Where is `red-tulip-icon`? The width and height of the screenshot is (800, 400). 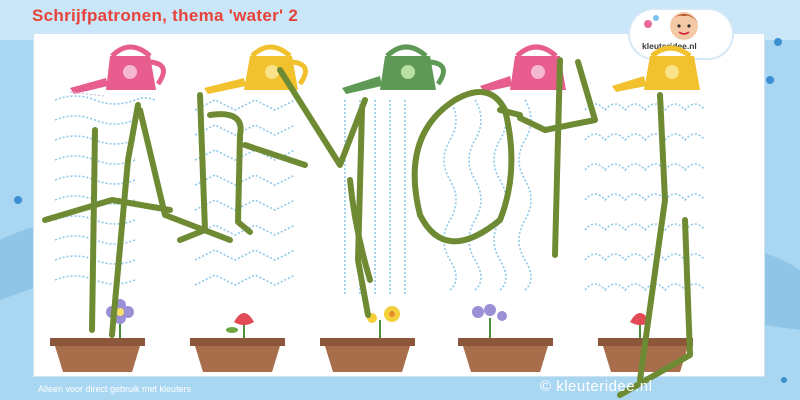
red-tulip-icon is located at coordinates (240, 325).